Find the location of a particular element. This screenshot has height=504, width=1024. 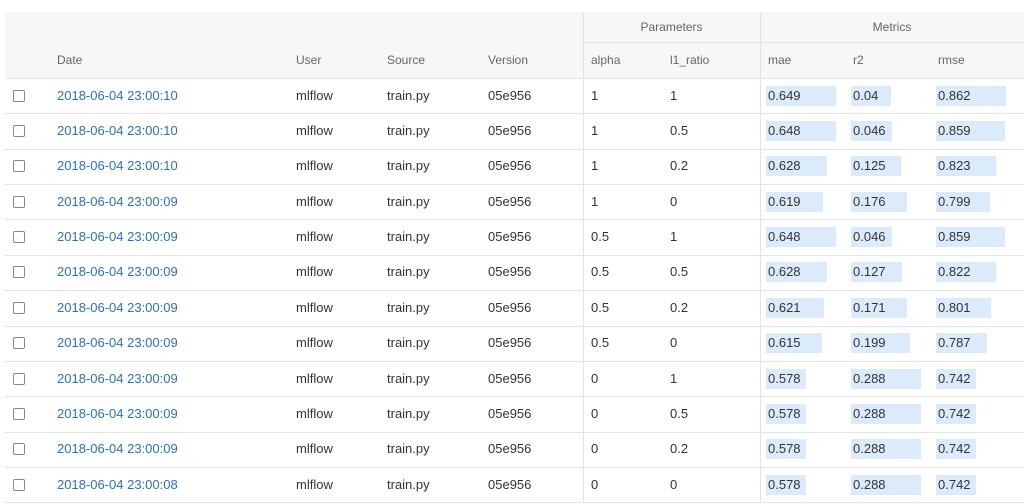

column-header: r2 is located at coordinates (858, 60).